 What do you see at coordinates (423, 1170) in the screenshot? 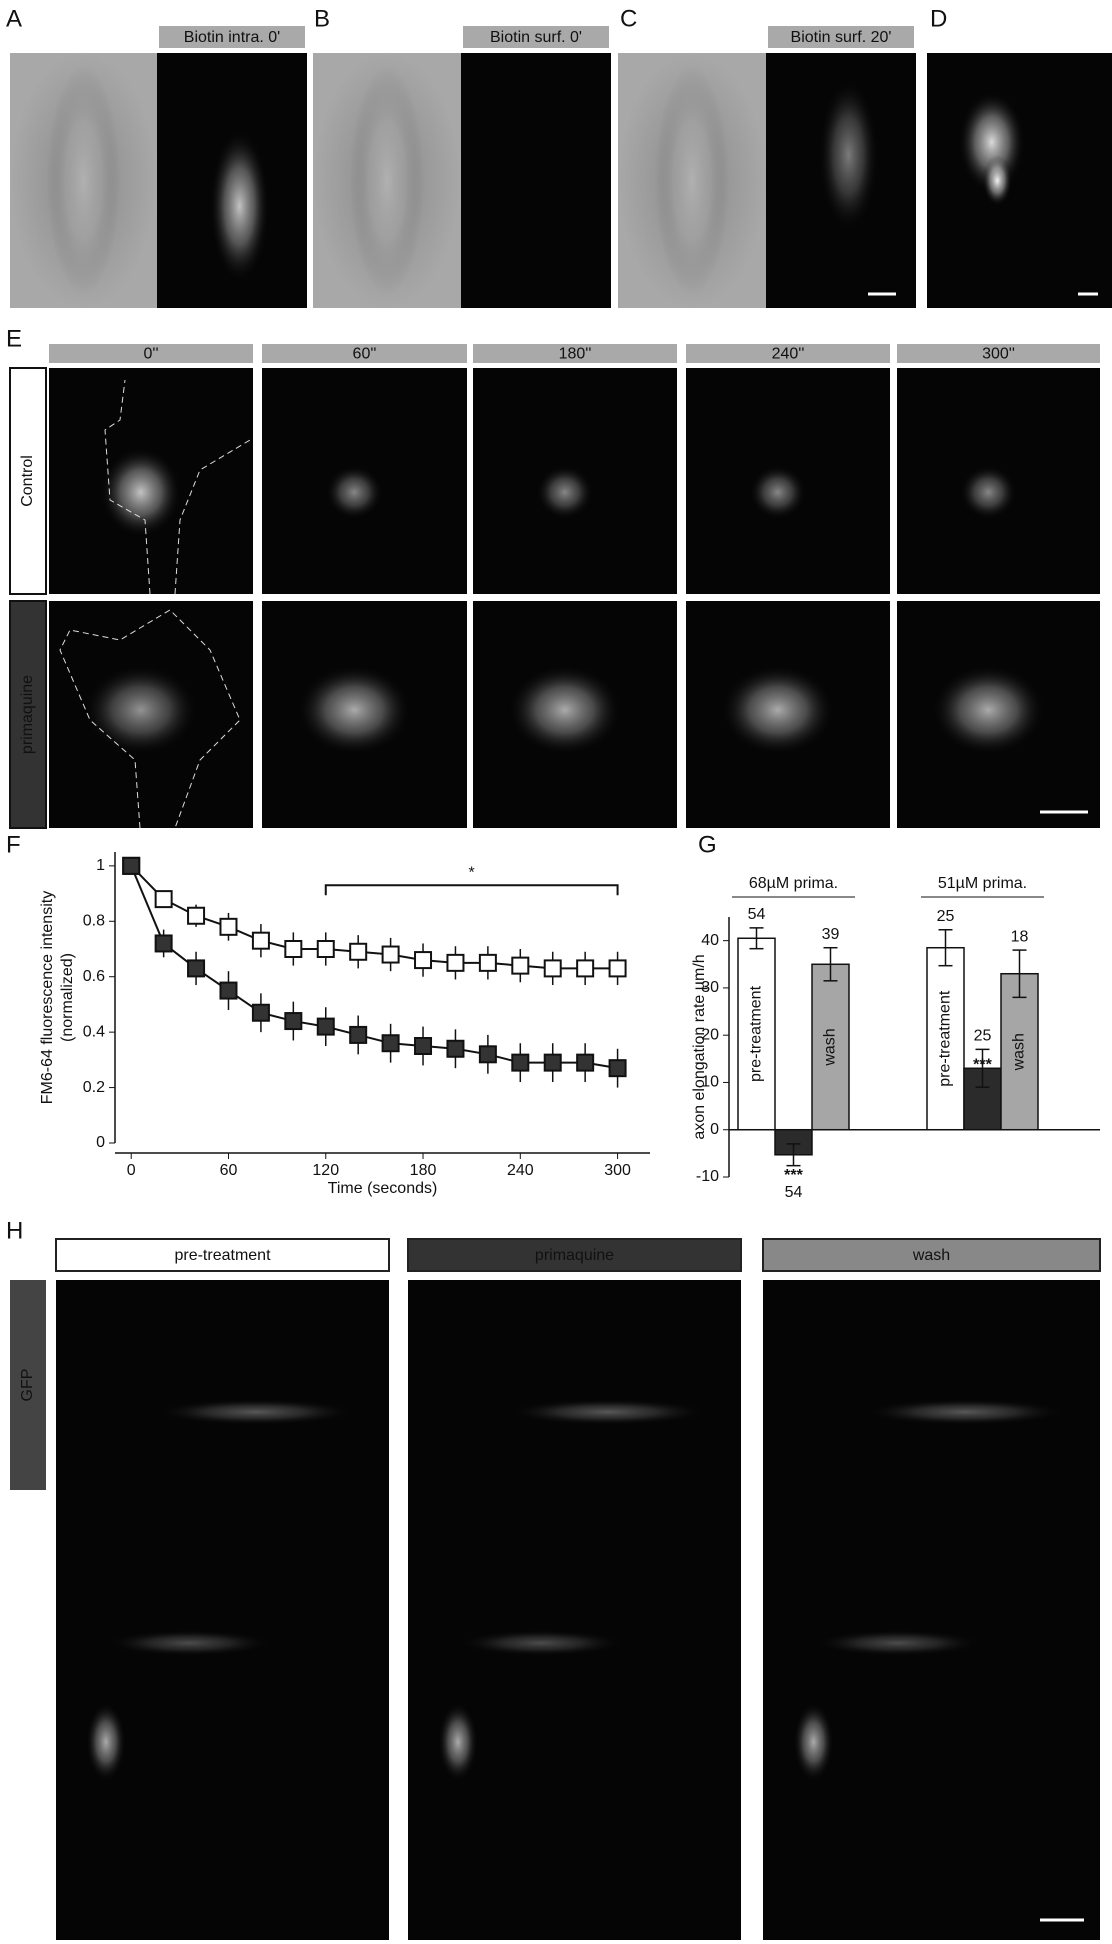
I see `x-tick-label: 180` at bounding box center [423, 1170].